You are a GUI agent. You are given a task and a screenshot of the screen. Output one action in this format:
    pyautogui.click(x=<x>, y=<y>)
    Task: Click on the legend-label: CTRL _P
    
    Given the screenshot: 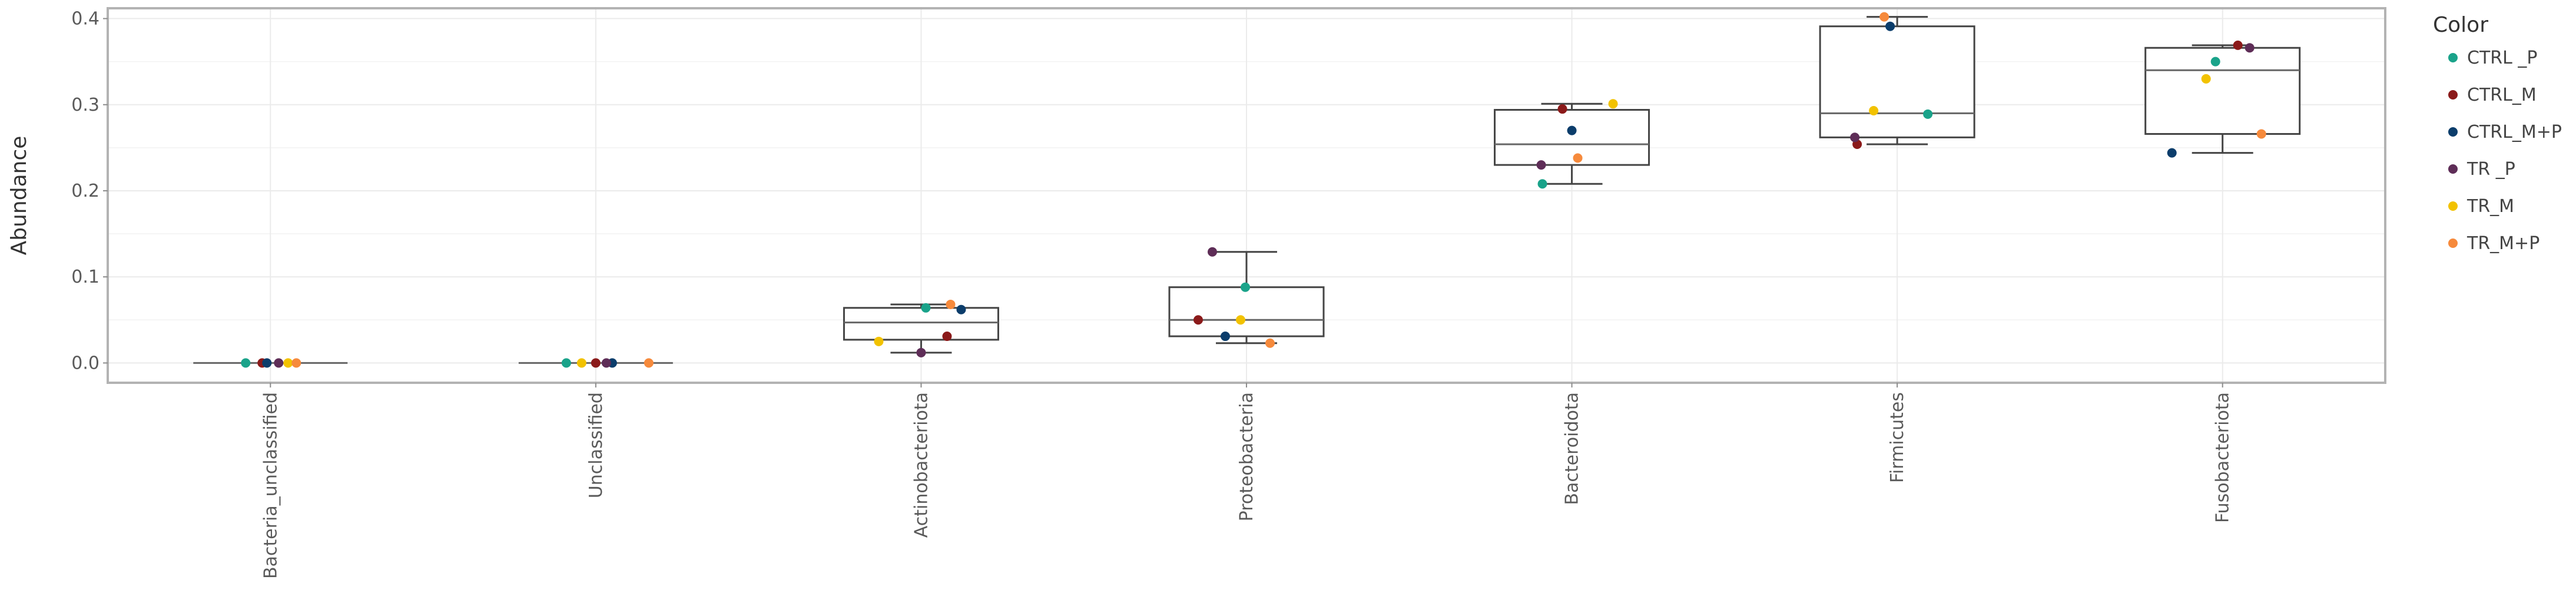 What is the action you would take?
    pyautogui.click(x=2502, y=58)
    